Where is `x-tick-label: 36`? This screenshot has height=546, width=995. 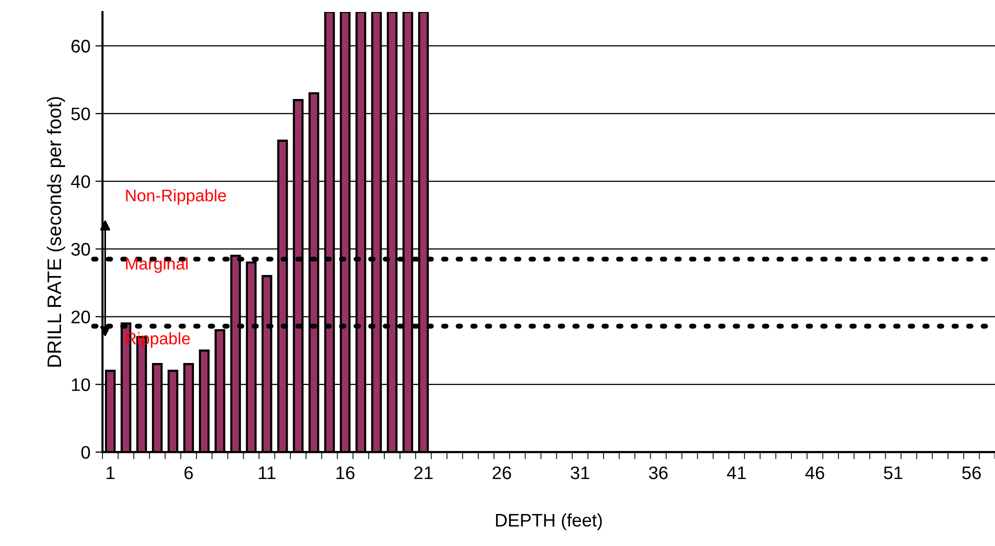
x-tick-label: 36 is located at coordinates (658, 473).